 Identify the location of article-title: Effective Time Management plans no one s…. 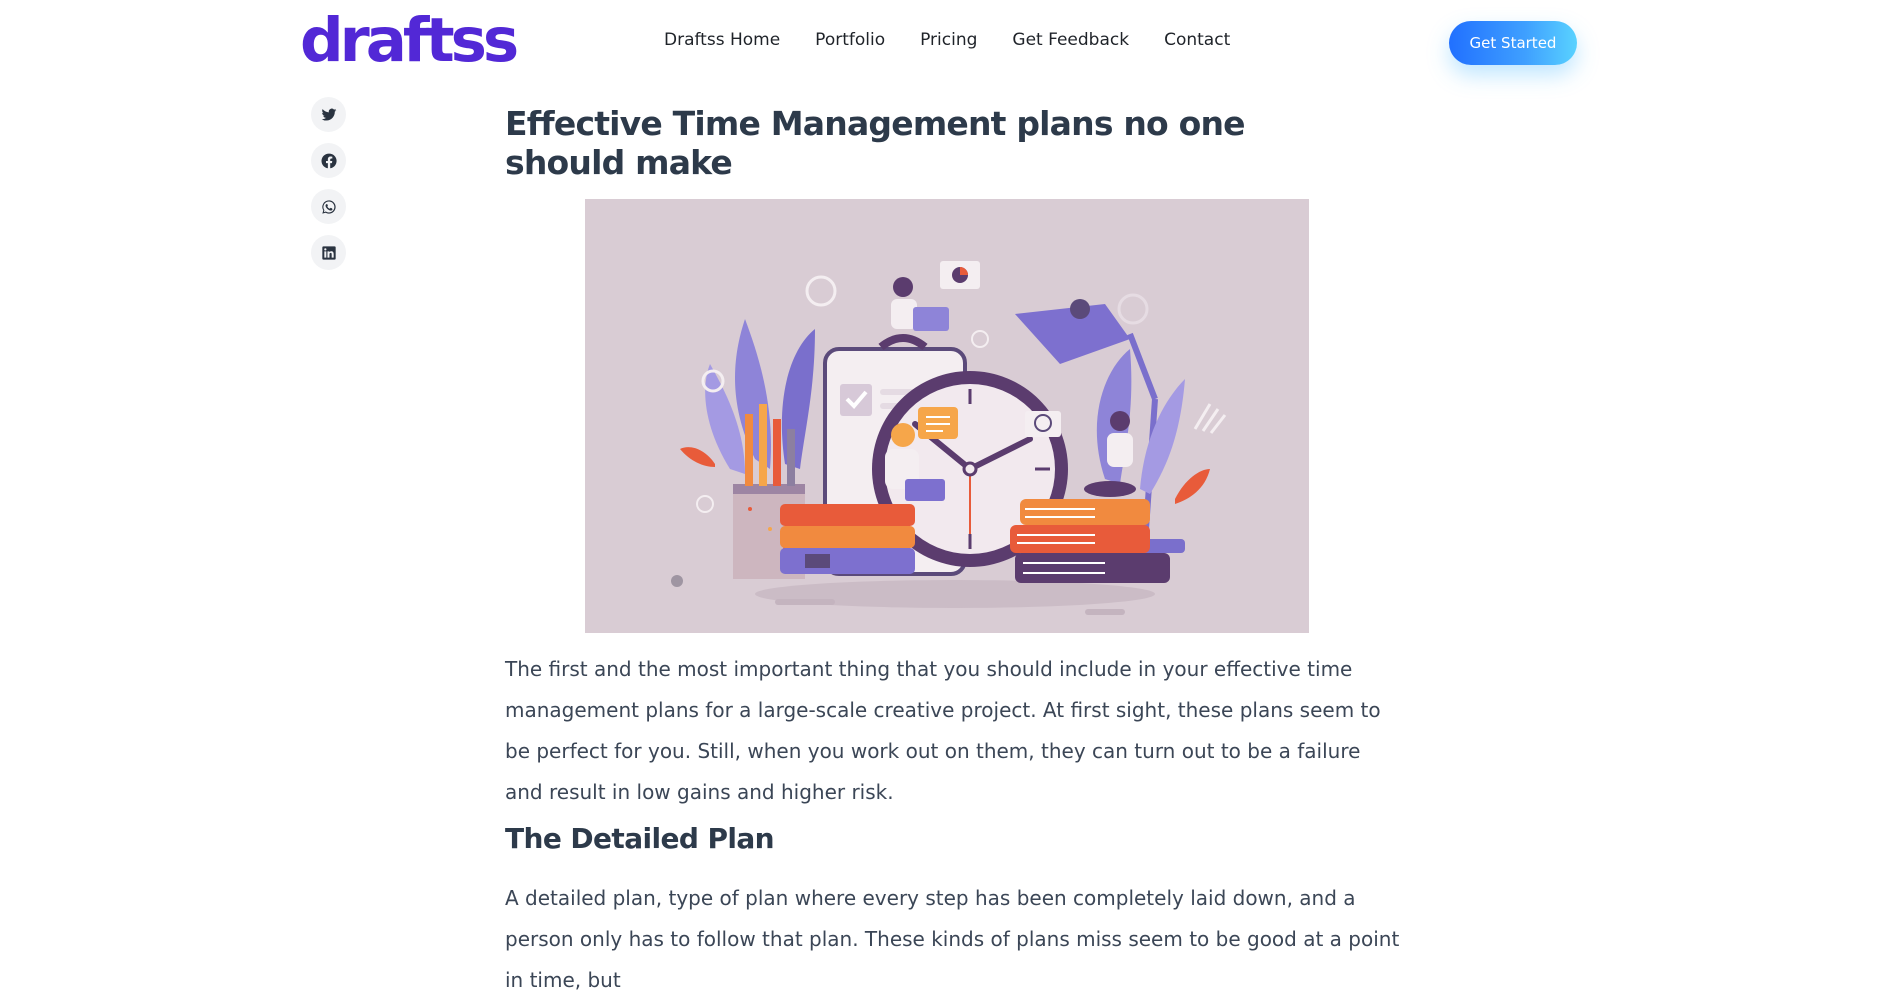
(875, 143).